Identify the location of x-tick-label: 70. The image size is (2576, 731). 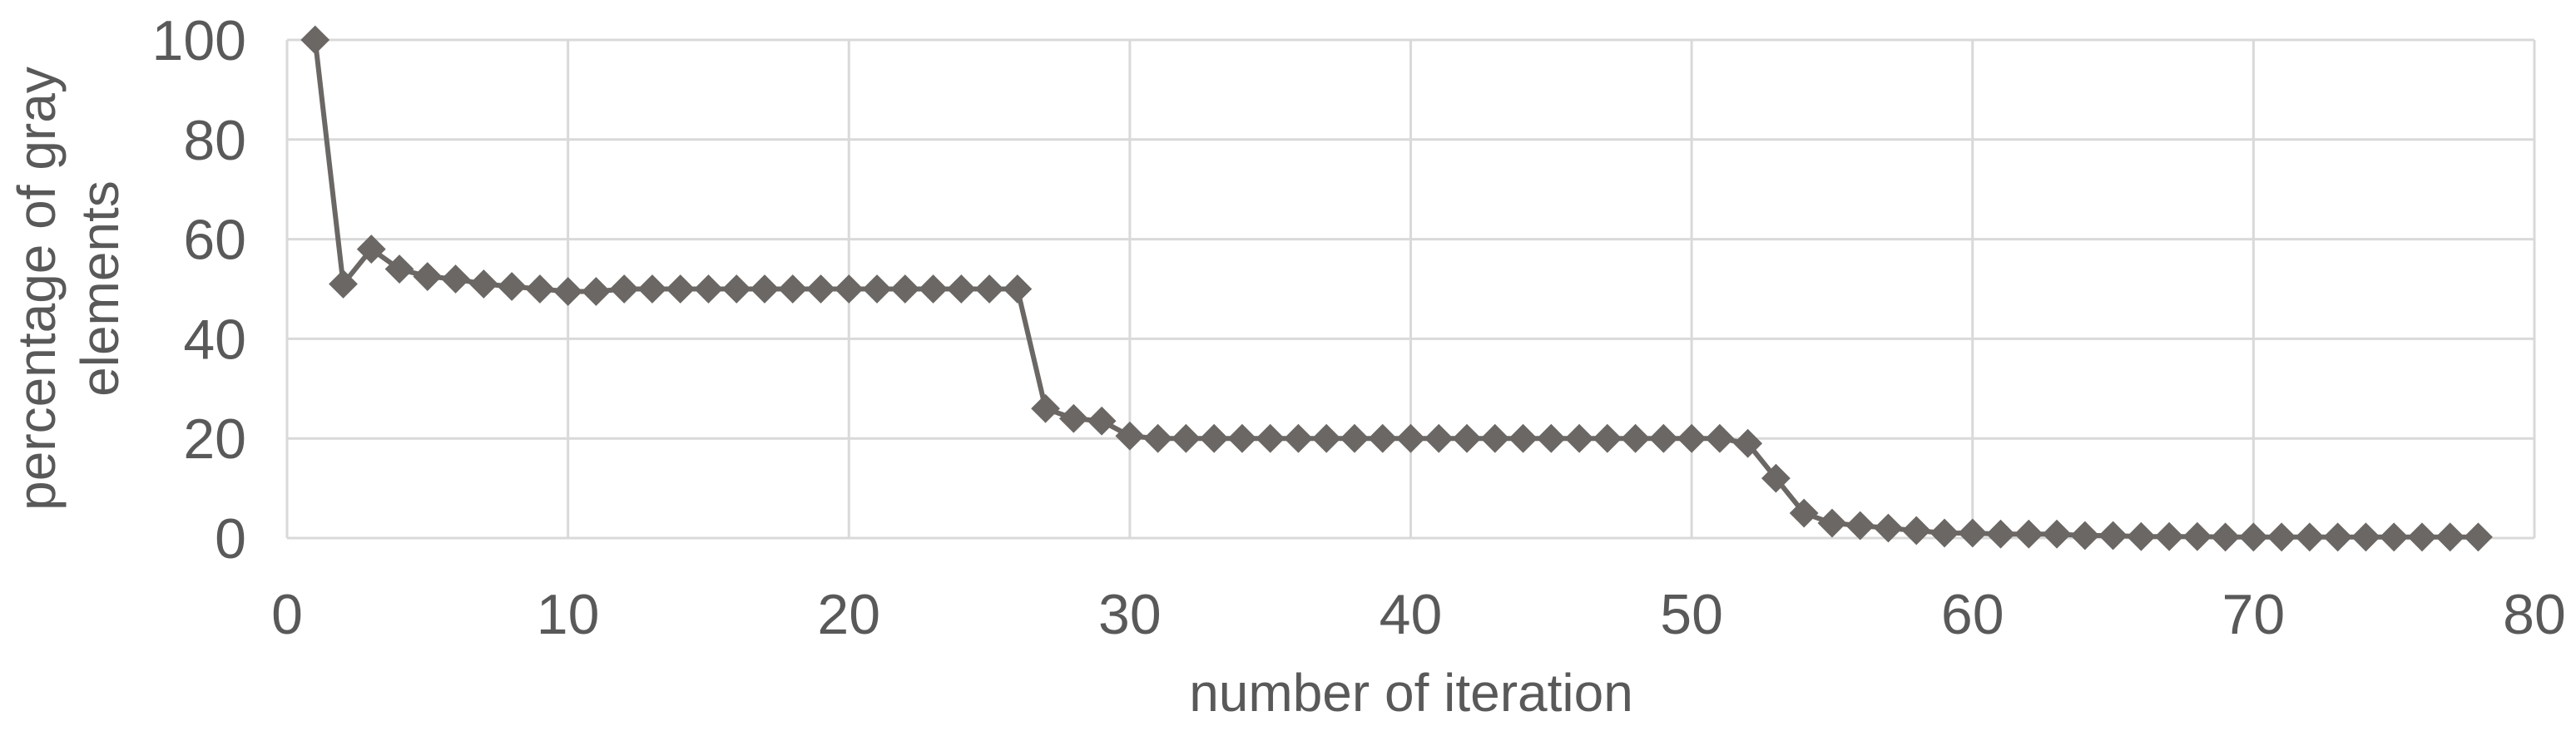
(2254, 614).